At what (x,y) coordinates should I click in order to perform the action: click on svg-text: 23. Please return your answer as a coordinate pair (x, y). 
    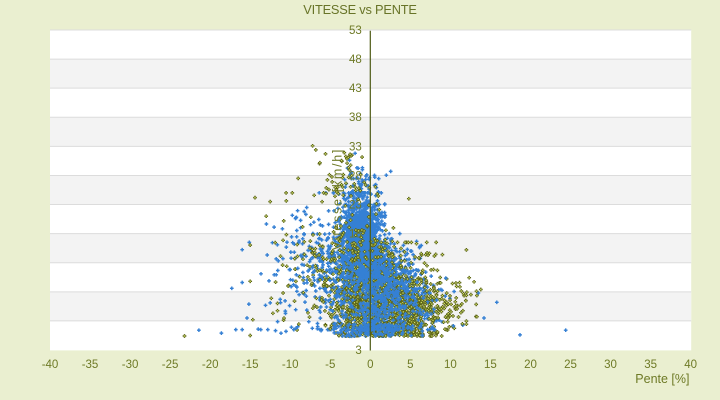
    Looking at the image, I should click on (355, 205).